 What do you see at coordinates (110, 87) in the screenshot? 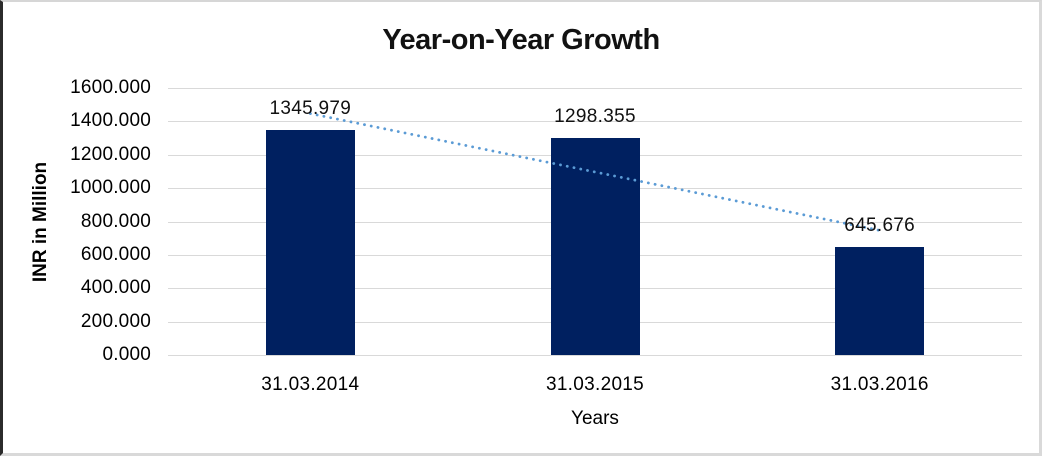
I see `y-axis-tick-label: 1600.000` at bounding box center [110, 87].